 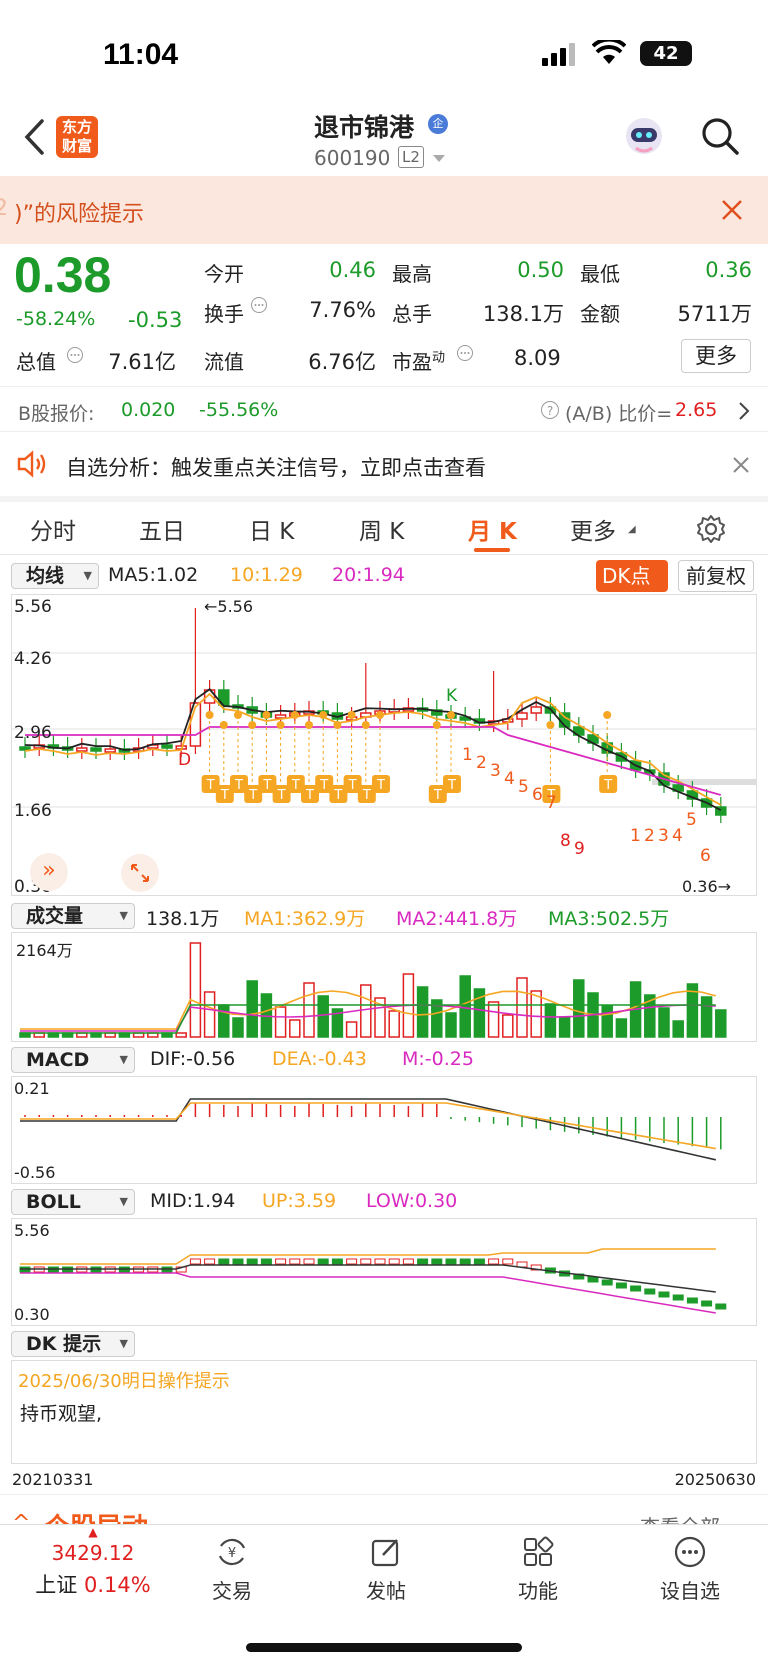 I want to click on tab-0: 分时, so click(x=53, y=532).